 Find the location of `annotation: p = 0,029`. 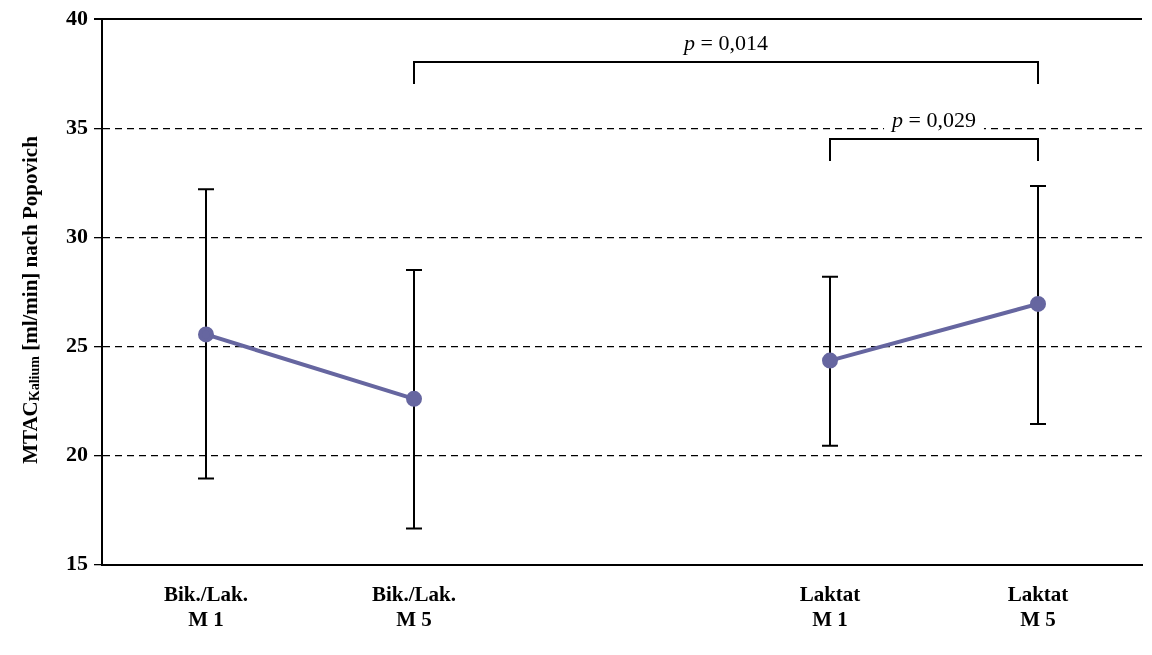

annotation: p = 0,029 is located at coordinates (933, 119).